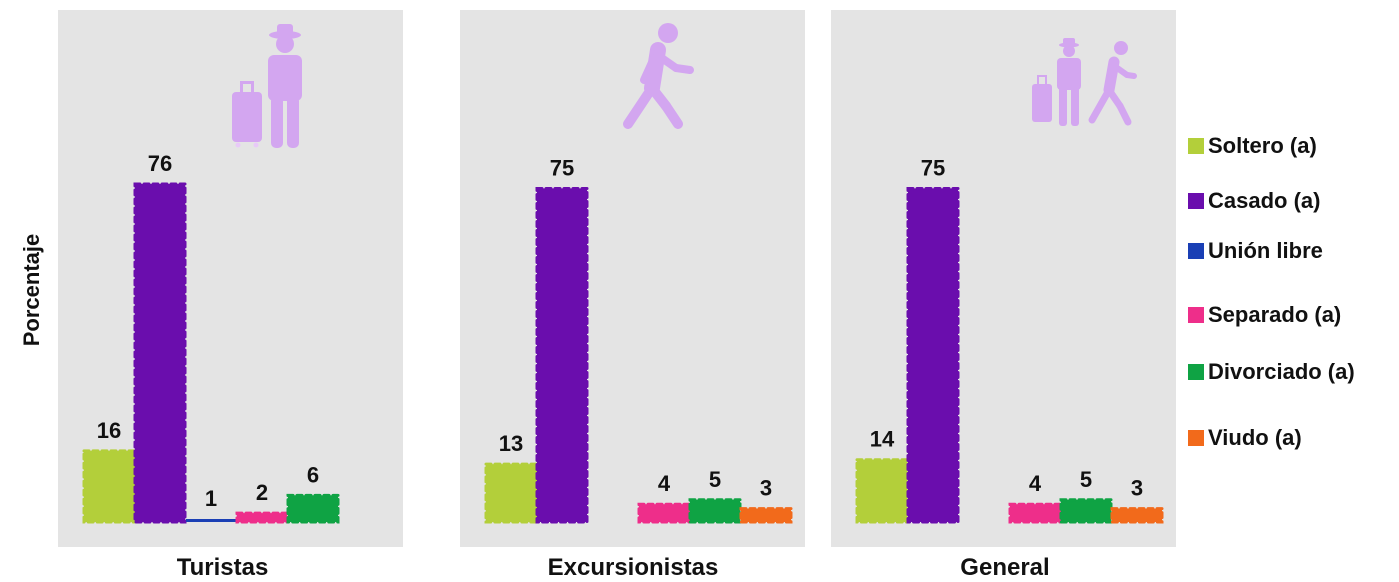 The height and width of the screenshot is (582, 1399). What do you see at coordinates (222, 567) in the screenshot?
I see `category-label-turistas: Turistas` at bounding box center [222, 567].